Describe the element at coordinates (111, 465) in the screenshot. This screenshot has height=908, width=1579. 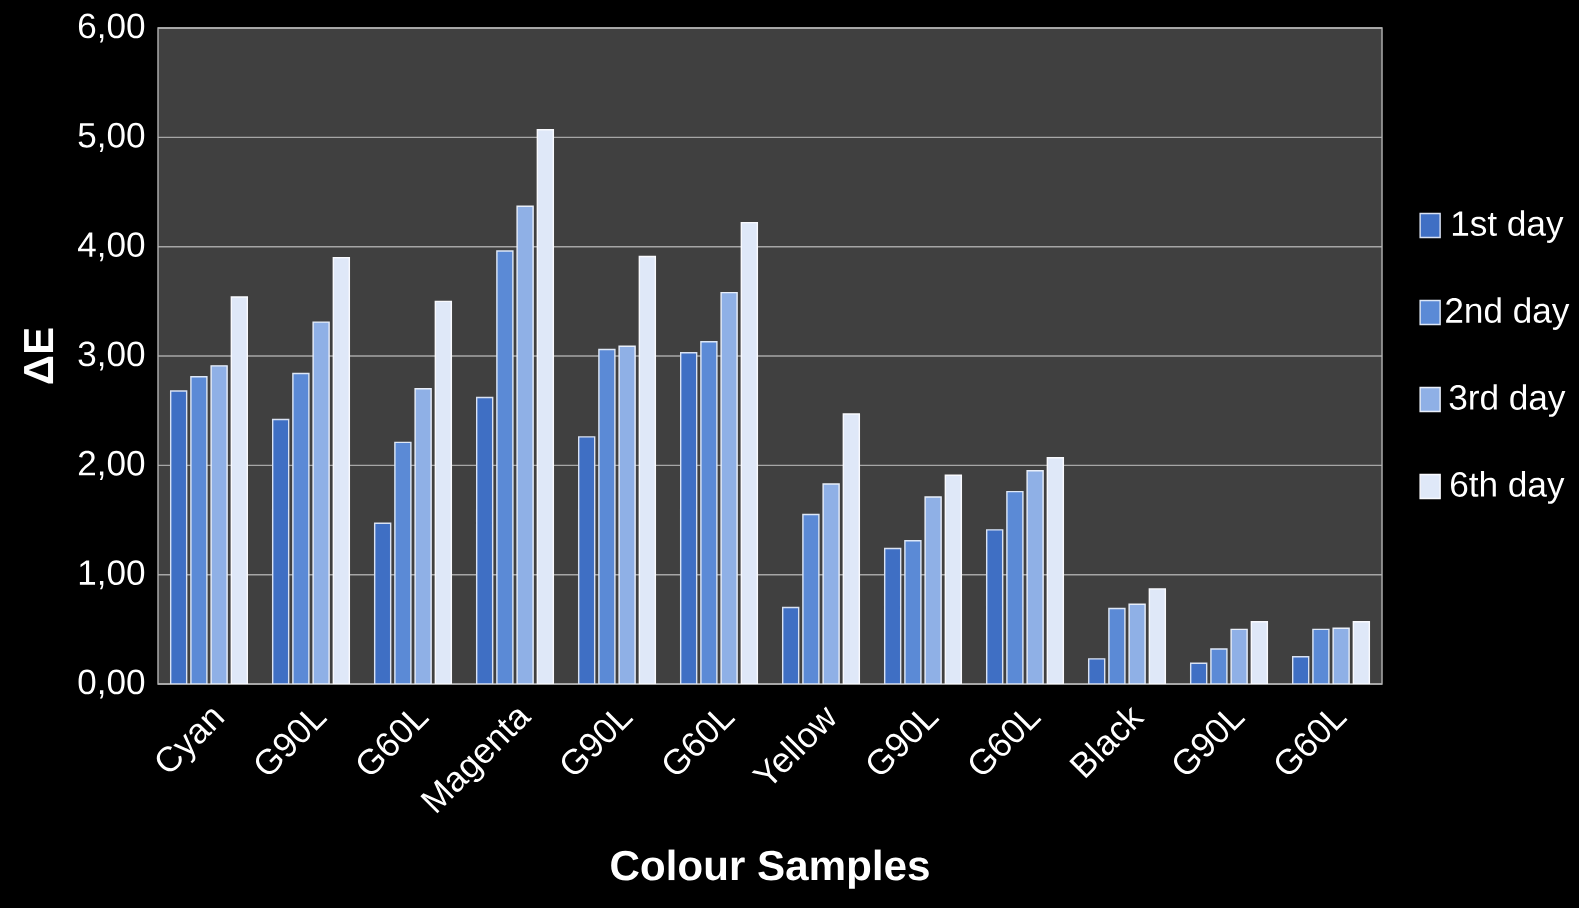
I see `y-tick-label: 2,00` at that location.